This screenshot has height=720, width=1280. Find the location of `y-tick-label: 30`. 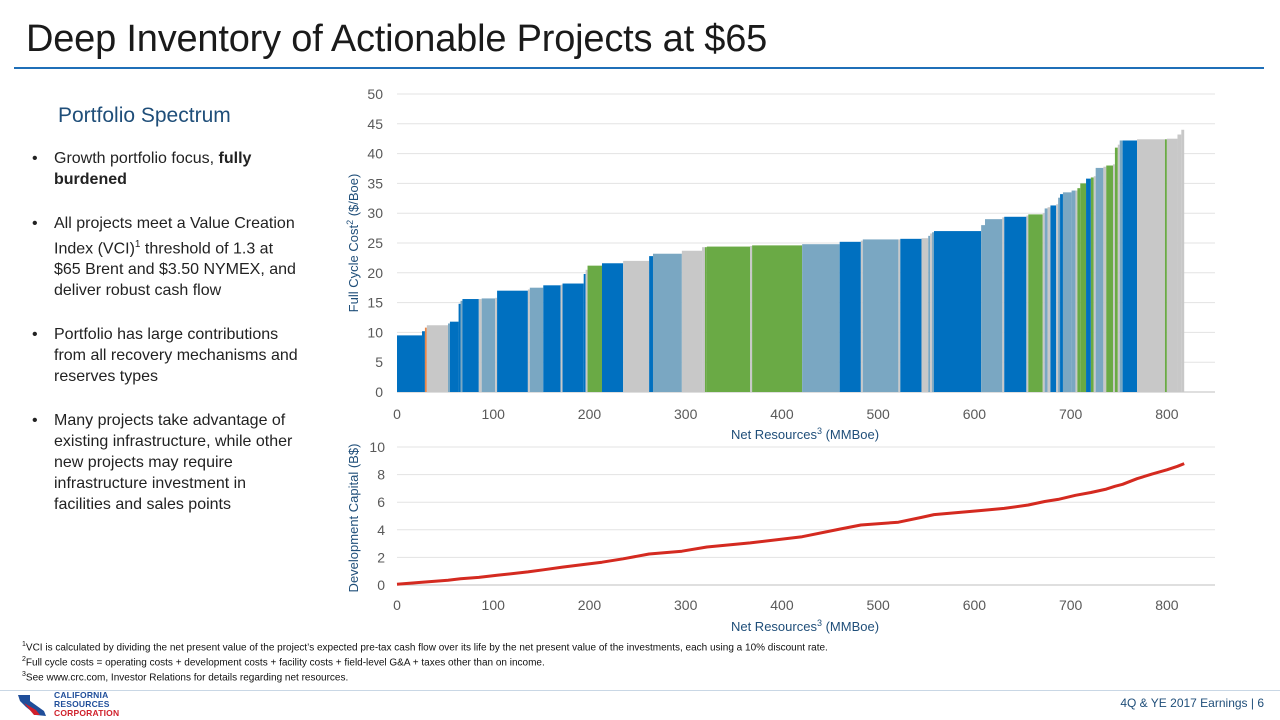

y-tick-label: 30 is located at coordinates (375, 213).